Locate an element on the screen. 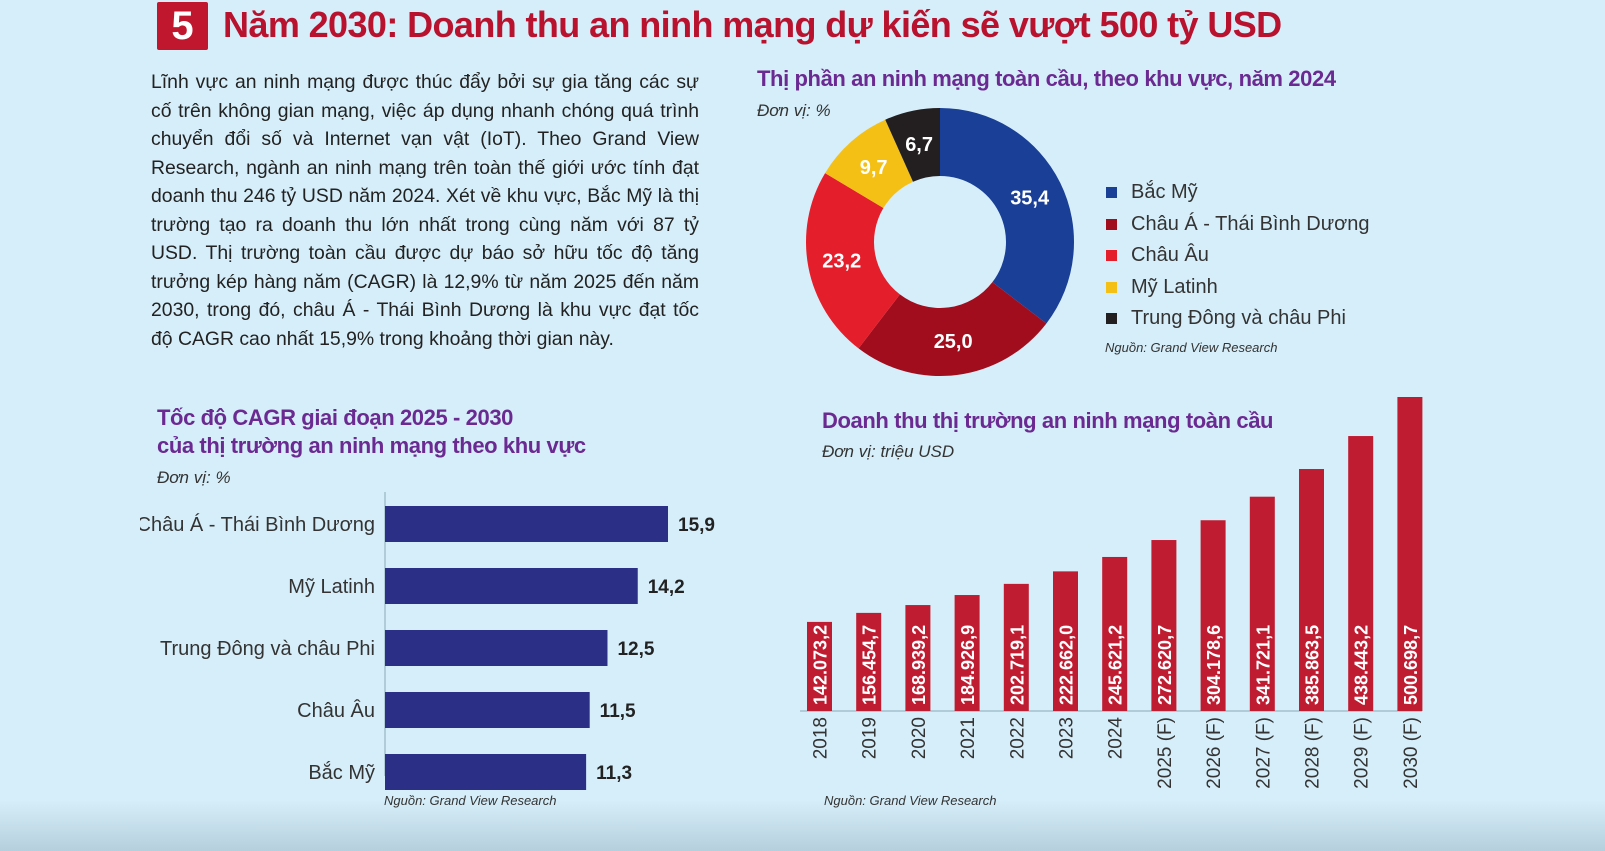 This screenshot has width=1605, height=851. donut-chart-unit: Đơn vị: % is located at coordinates (794, 110).